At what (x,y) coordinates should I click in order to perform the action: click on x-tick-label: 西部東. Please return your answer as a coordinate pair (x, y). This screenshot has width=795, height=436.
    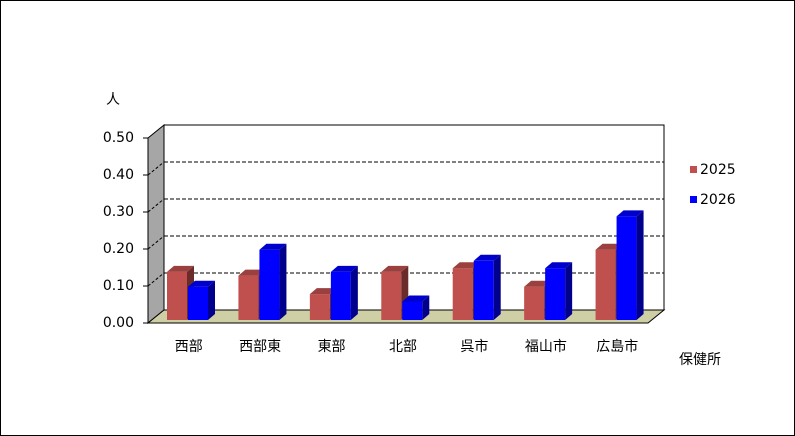
    Looking at the image, I should click on (260, 347).